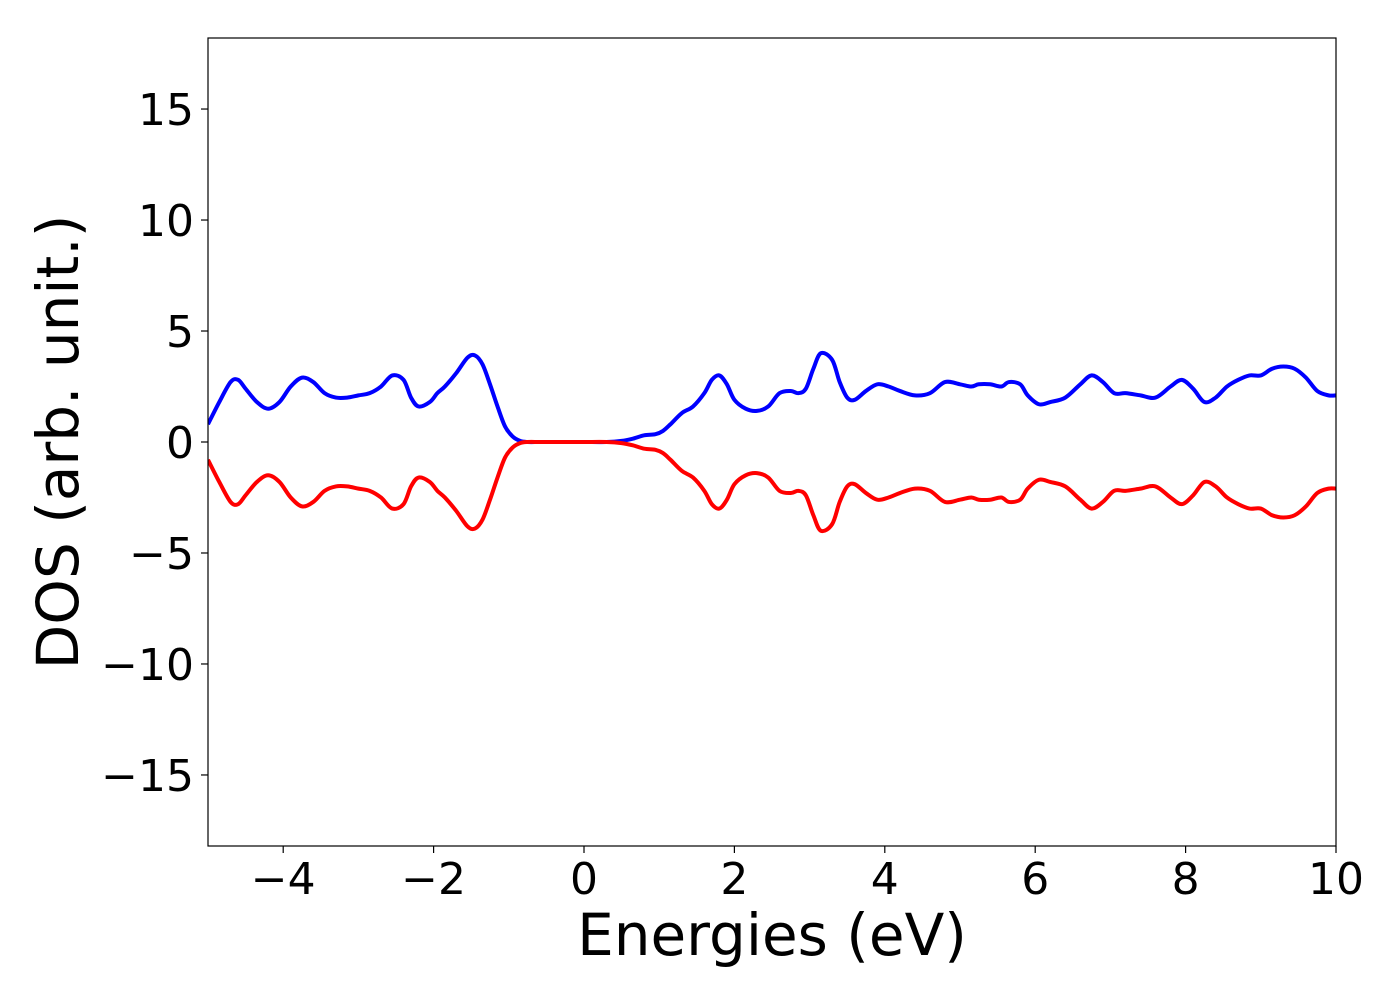 The image size is (1400, 1000). What do you see at coordinates (1336, 879) in the screenshot?
I see `x-tick-label: 10` at bounding box center [1336, 879].